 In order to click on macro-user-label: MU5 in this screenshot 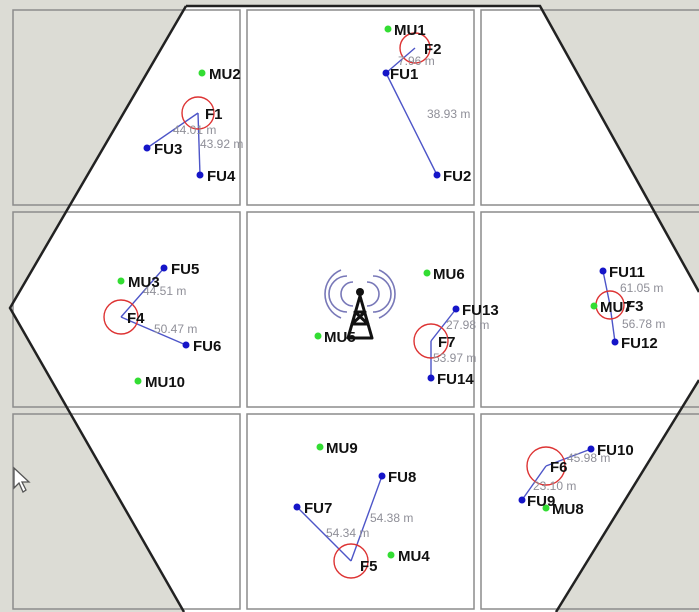, I will do `click(340, 337)`.